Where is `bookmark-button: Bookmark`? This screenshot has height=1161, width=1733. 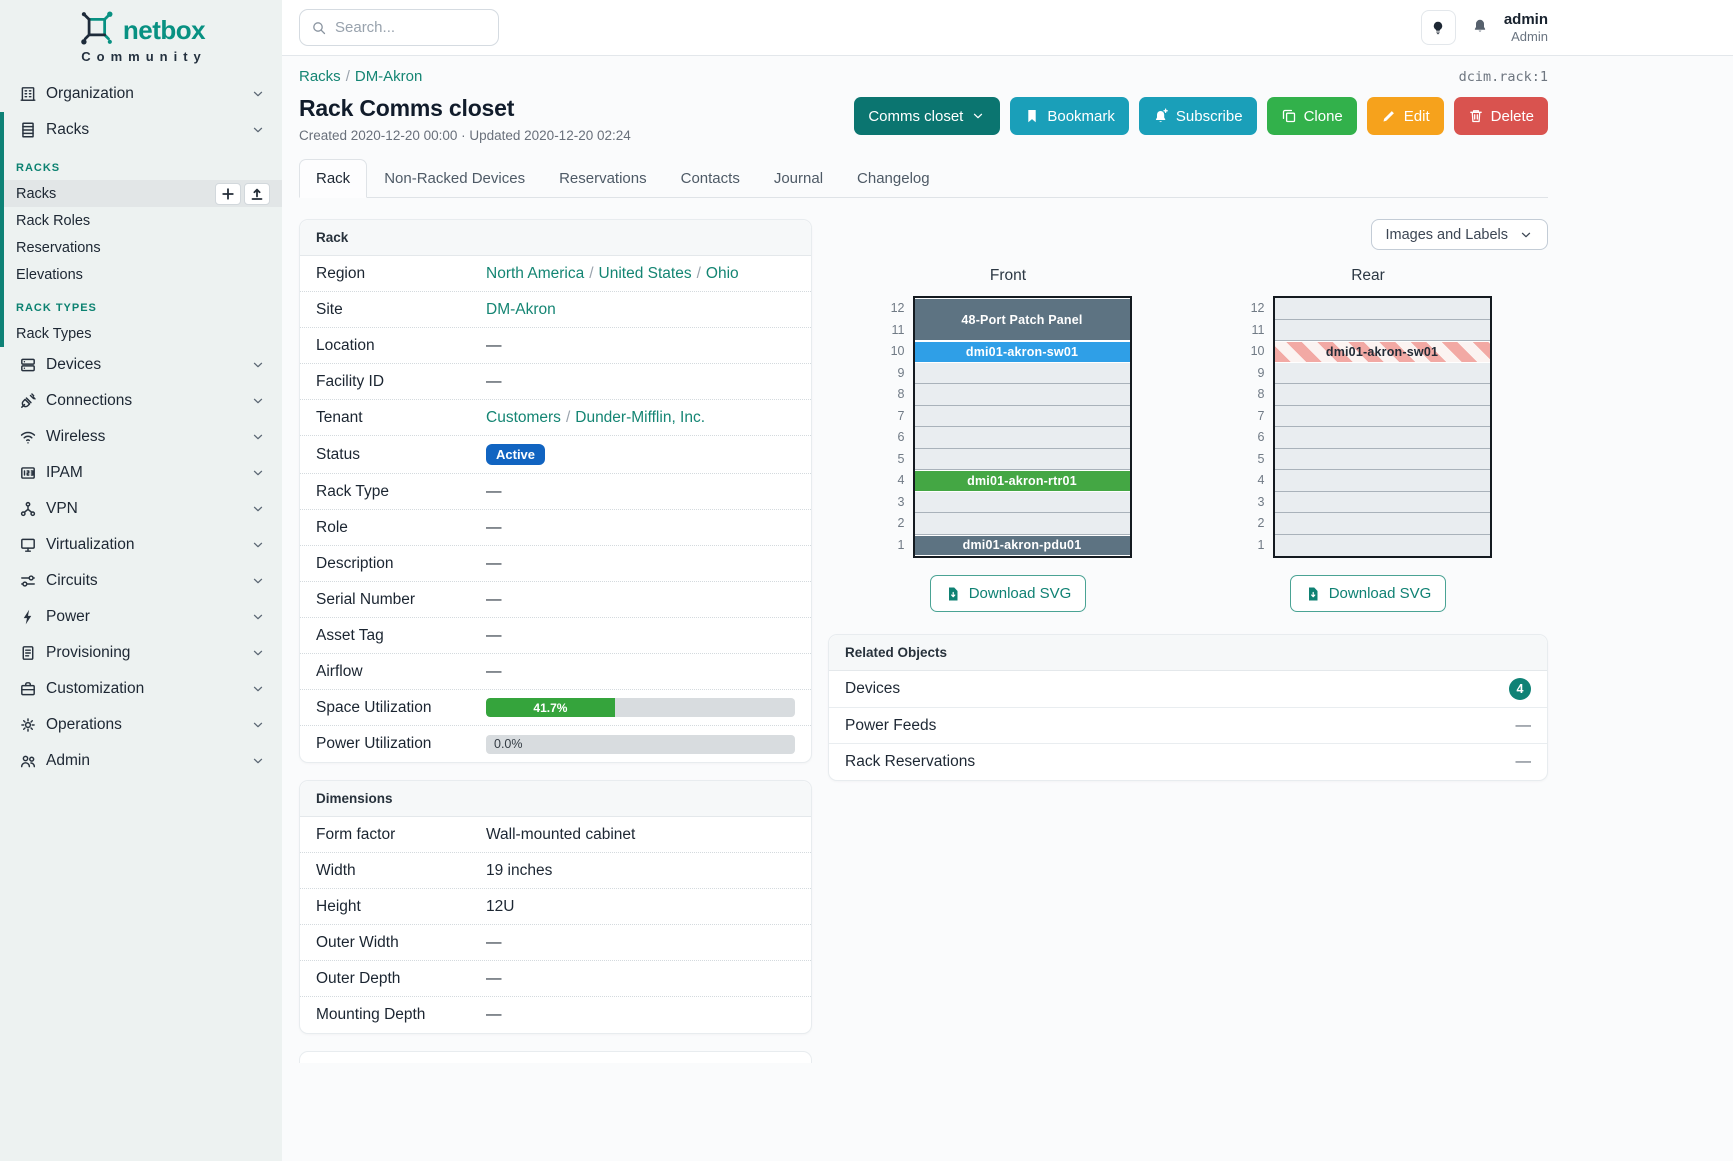 bookmark-button: Bookmark is located at coordinates (1069, 116).